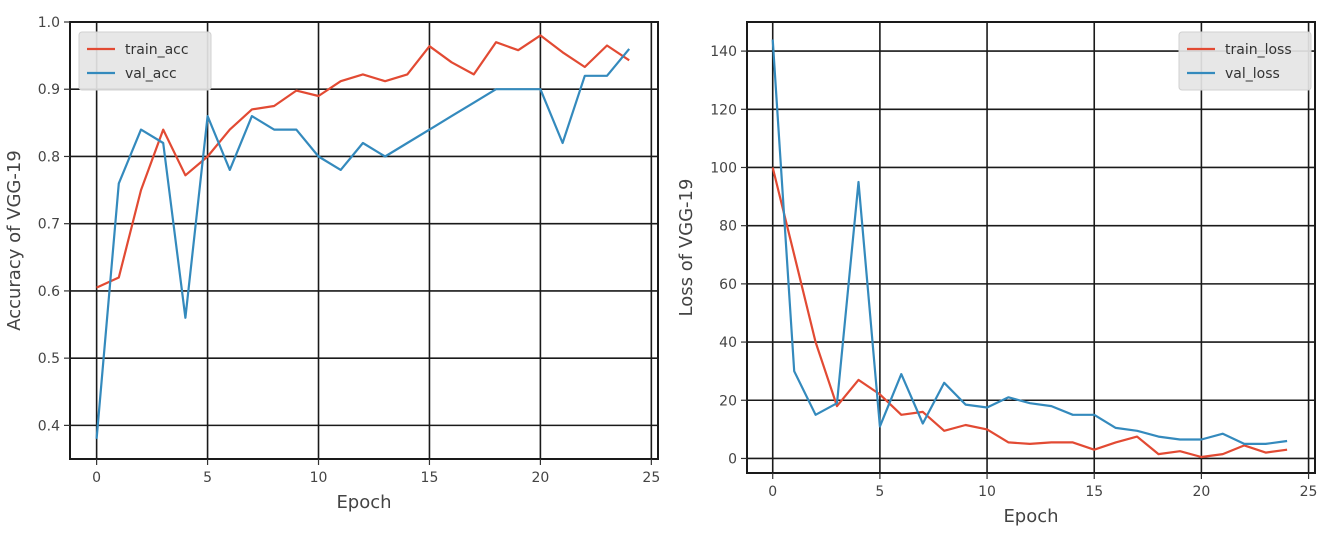 This screenshot has width=1325, height=535. I want to click on chart0-ytick-label: 0.5, so click(49, 359).